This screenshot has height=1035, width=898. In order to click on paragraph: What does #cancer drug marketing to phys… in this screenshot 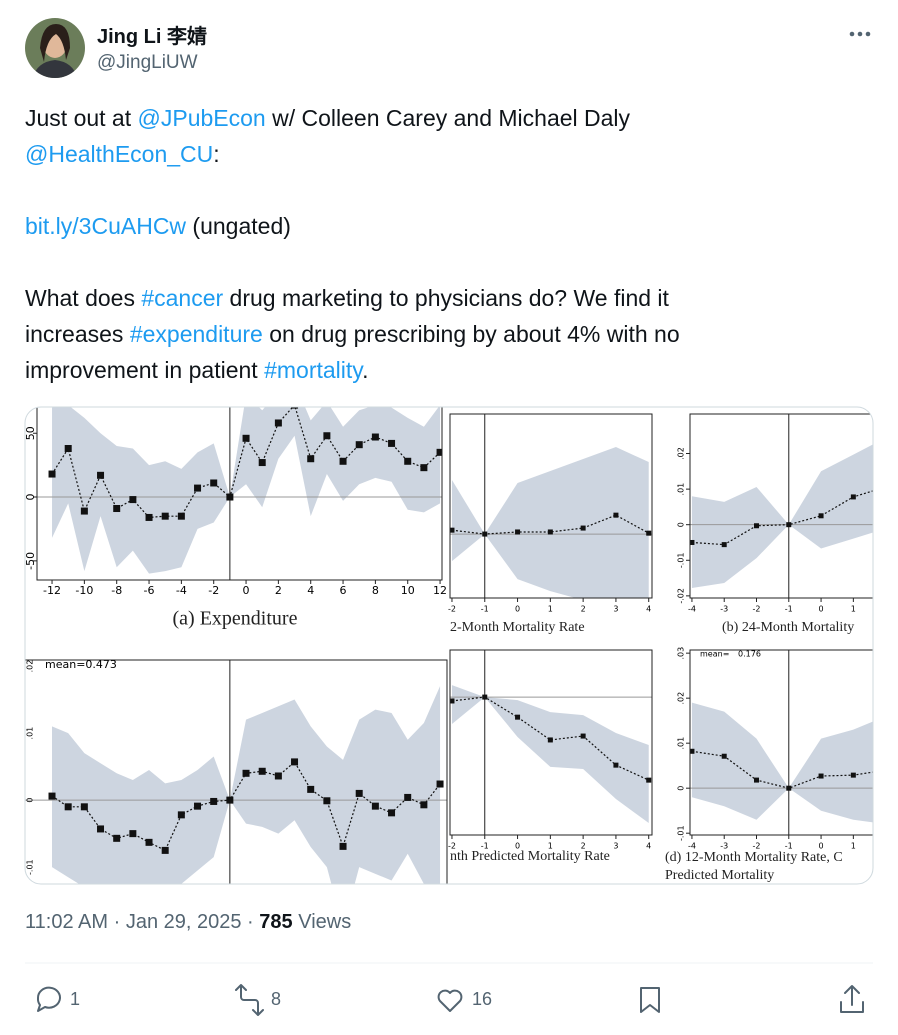, I will do `click(352, 334)`.